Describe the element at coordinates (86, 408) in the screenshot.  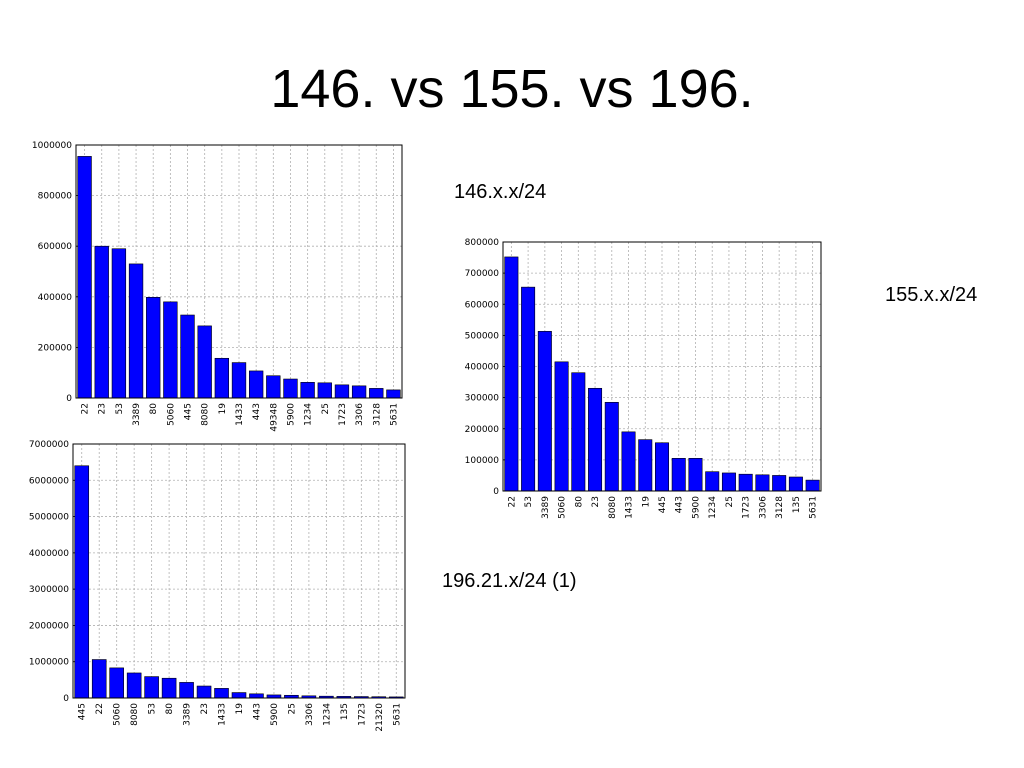
I see `x-tick-label: 22` at that location.